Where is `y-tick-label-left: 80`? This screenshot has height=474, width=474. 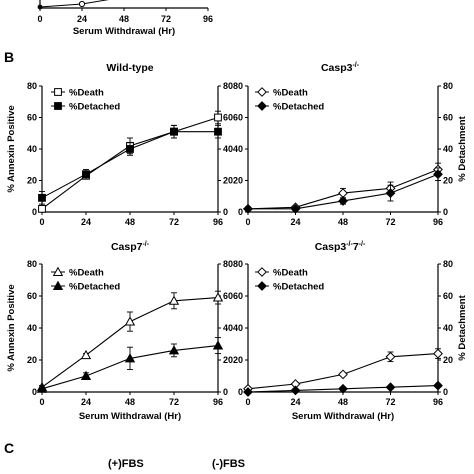
y-tick-label-left: 80 is located at coordinates (32, 264).